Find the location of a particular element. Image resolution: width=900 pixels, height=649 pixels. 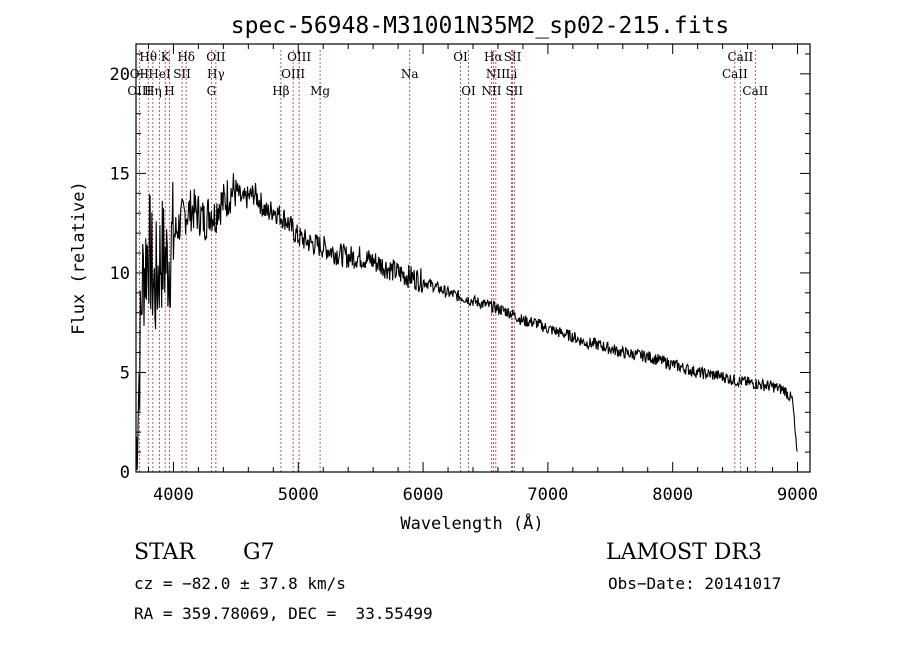

marker-label: Na is located at coordinates (410, 74).